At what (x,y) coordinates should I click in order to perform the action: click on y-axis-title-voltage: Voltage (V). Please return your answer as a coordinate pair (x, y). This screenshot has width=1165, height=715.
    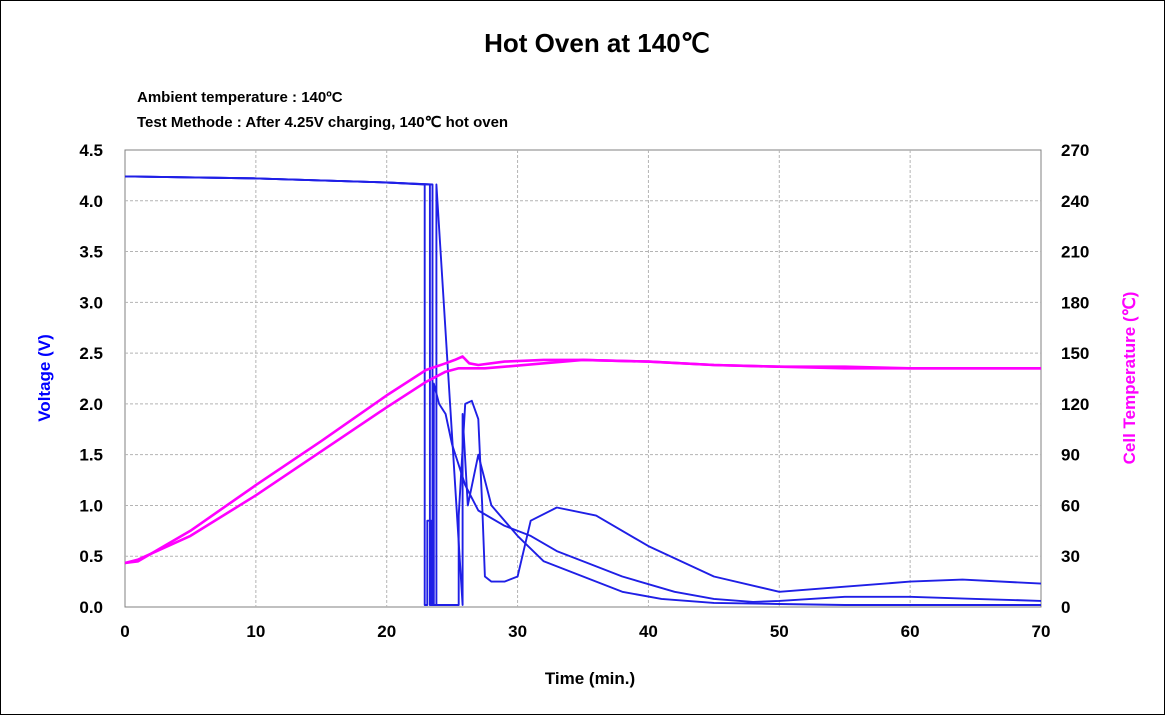
    Looking at the image, I should click on (44, 378).